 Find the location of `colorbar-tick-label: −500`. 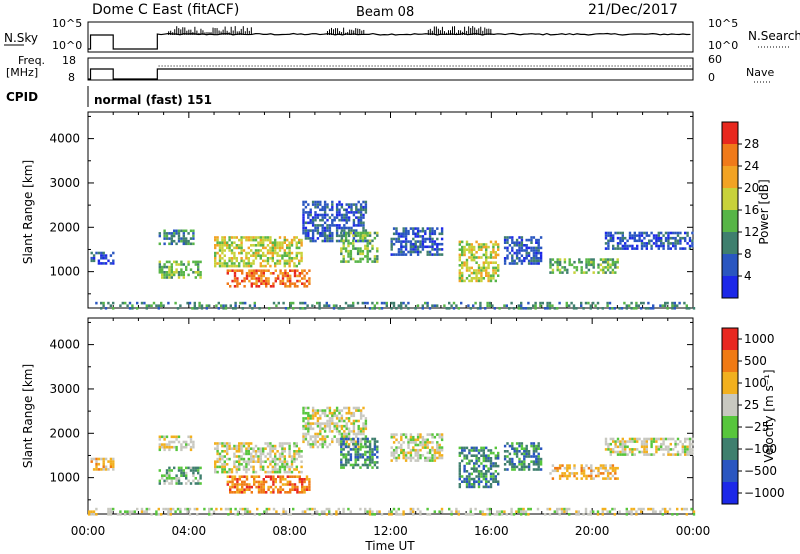

colorbar-tick-label: −500 is located at coordinates (760, 471).